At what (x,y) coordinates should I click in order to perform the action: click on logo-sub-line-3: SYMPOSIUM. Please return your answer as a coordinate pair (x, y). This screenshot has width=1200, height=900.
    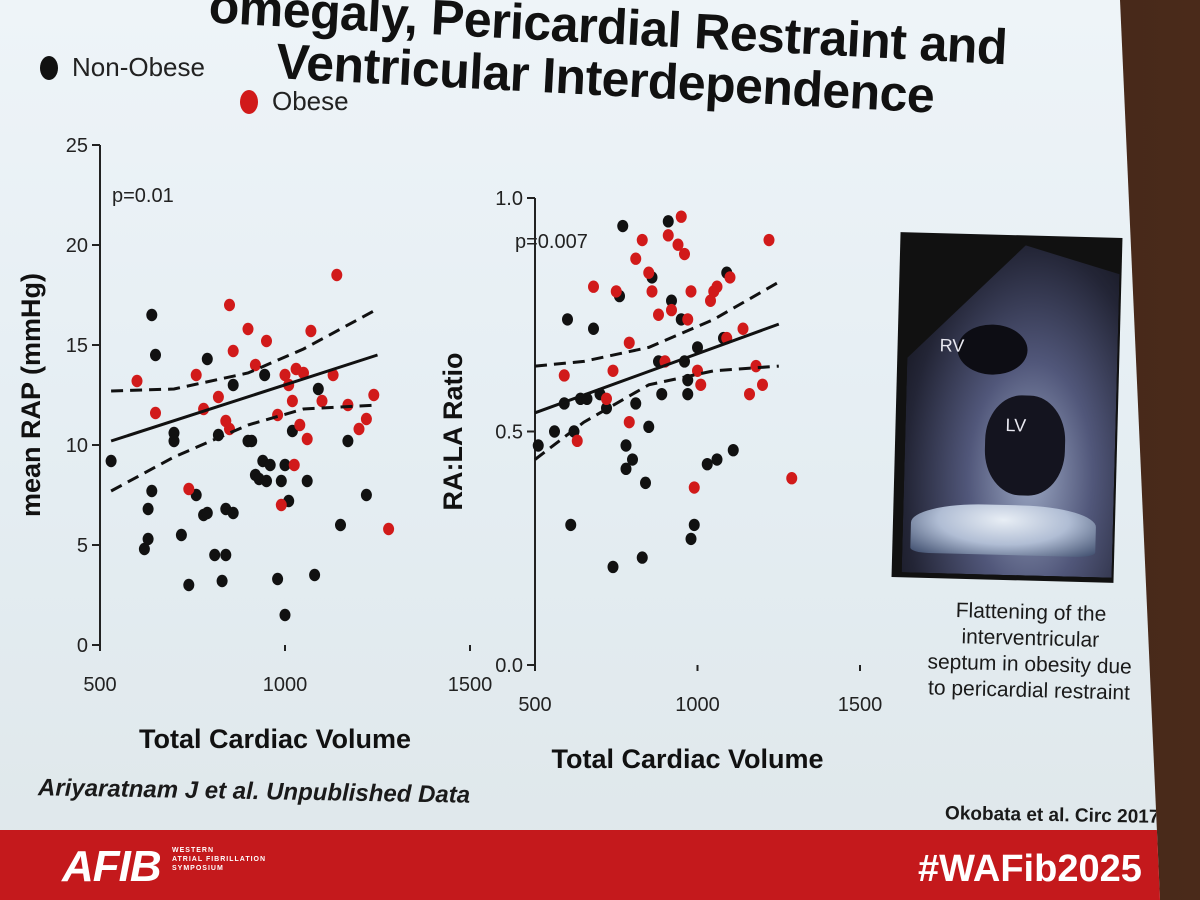
    Looking at the image, I should click on (198, 868).